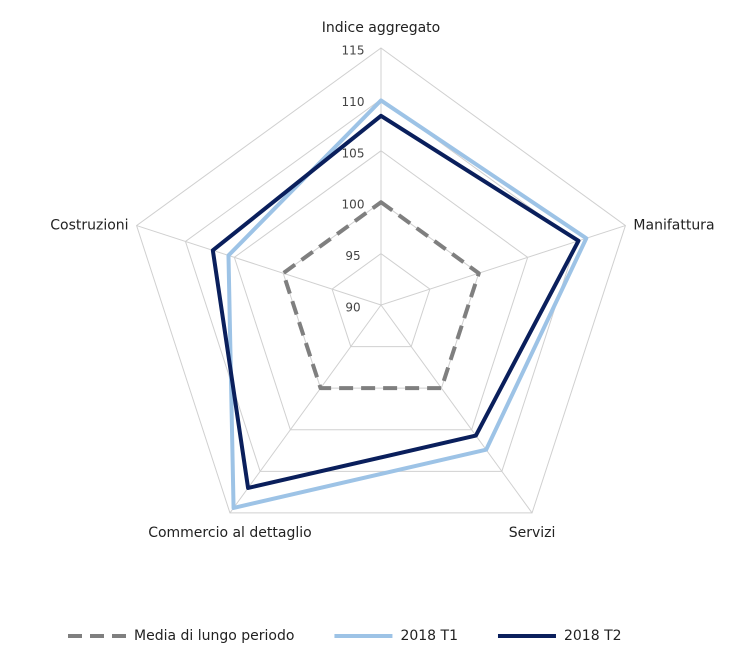  I want to click on r-tick-label: 95, so click(352, 256).